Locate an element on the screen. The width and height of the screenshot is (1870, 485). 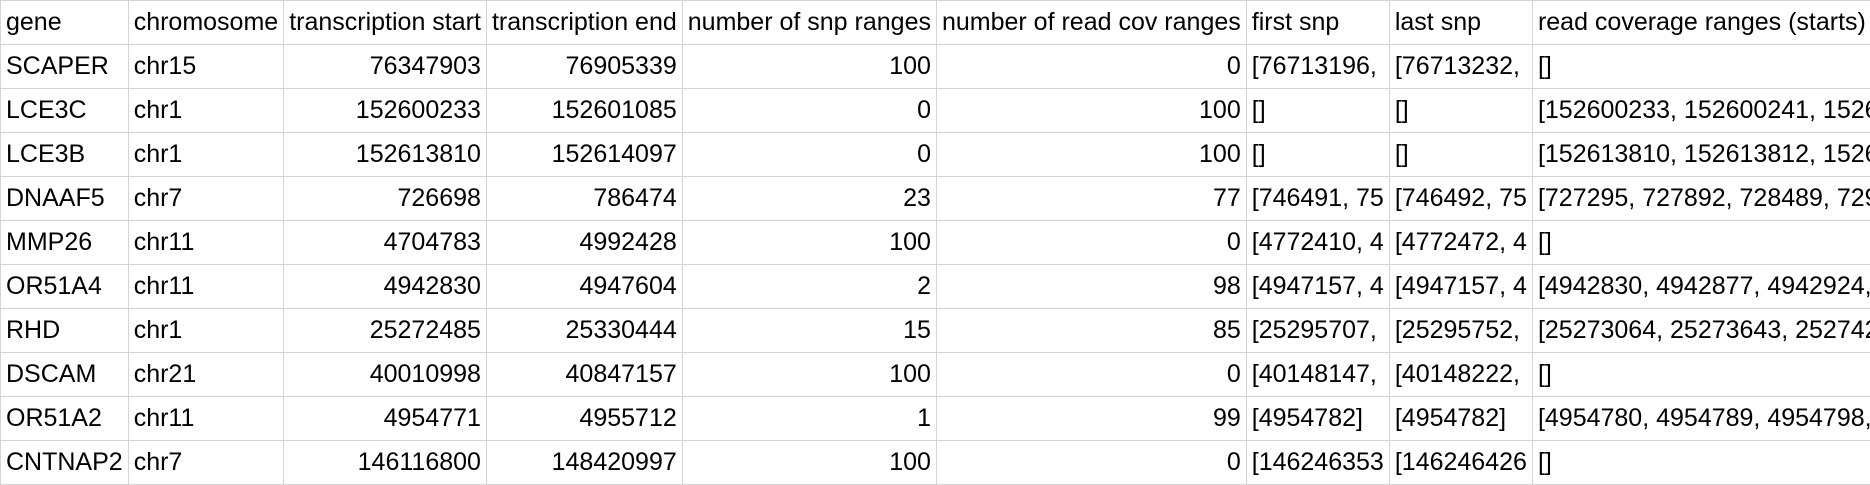
table-cell: 152613810 is located at coordinates (385, 155).